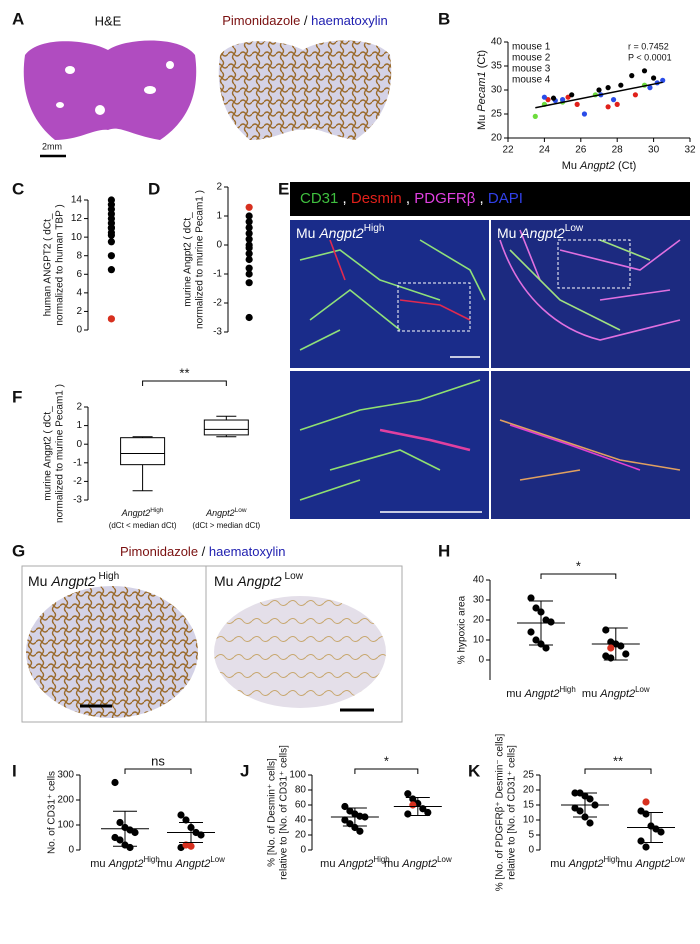 This screenshot has width=700, height=944. I want to click on y-tick-label: 100, so click(65, 825).